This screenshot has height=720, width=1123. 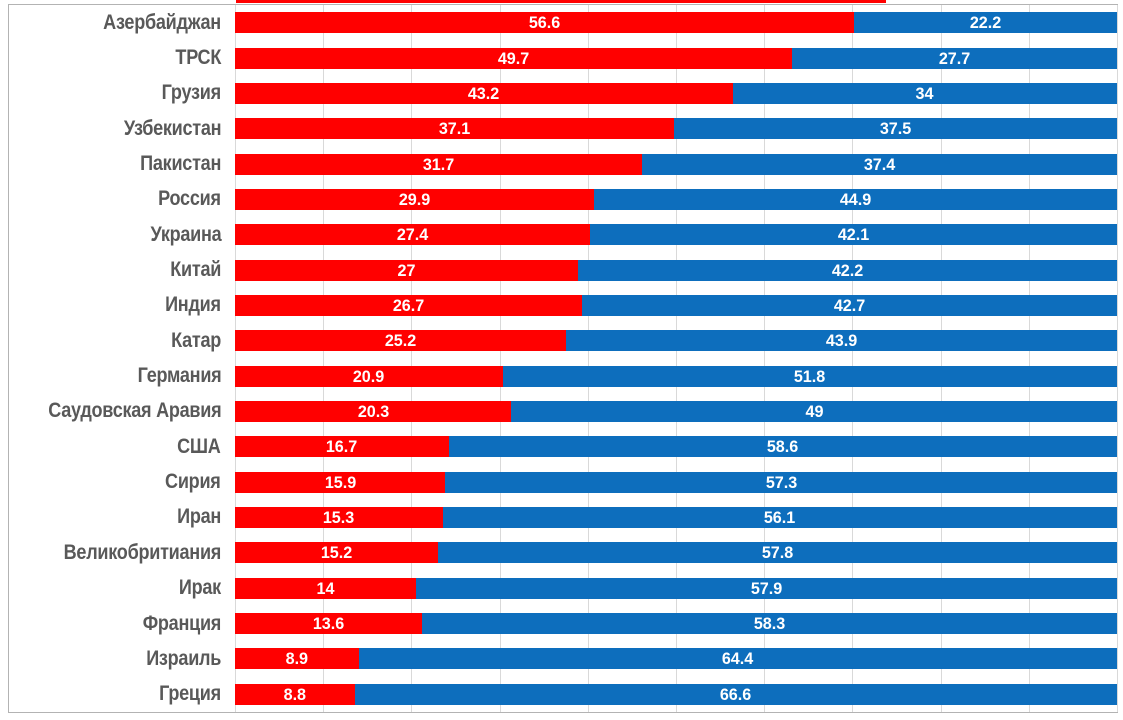 I want to click on chart-row: Россия 29.9 44.9, so click(x=563, y=199).